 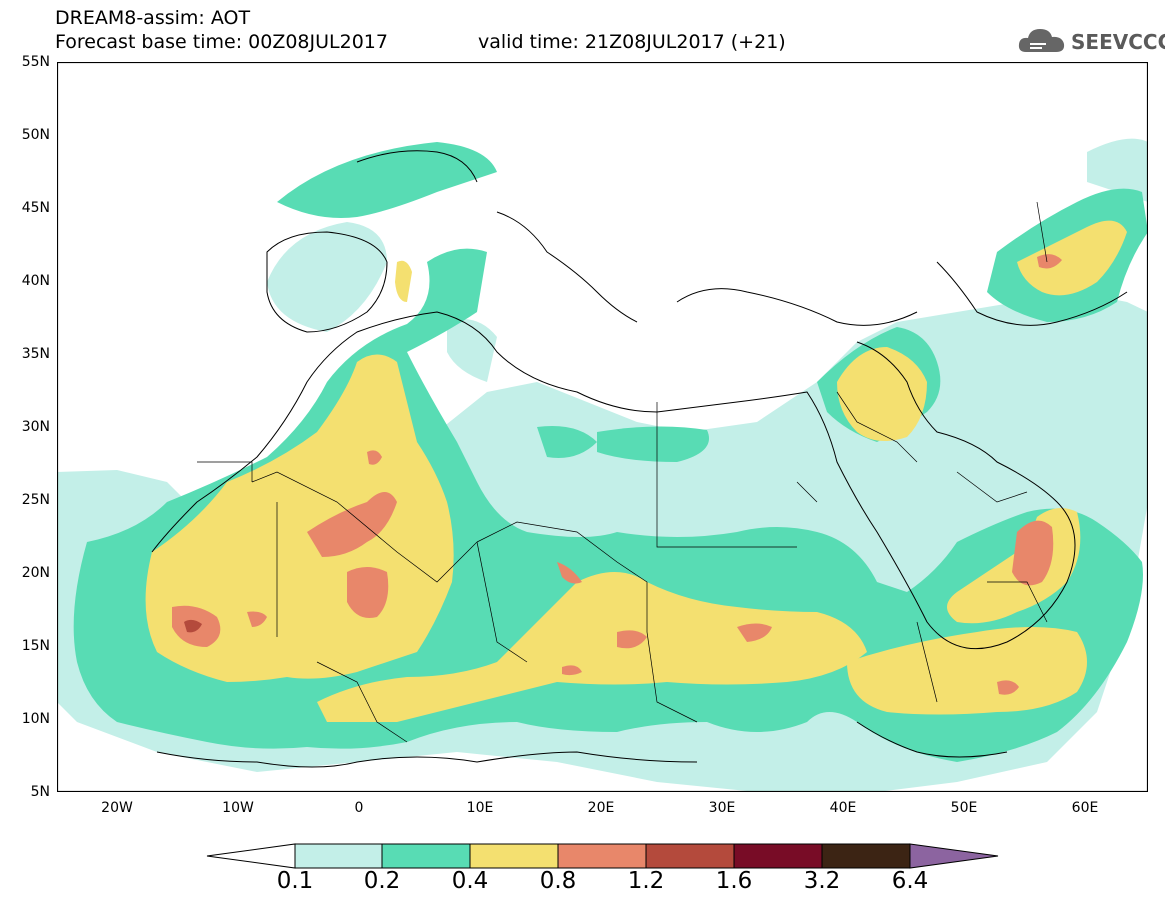 What do you see at coordinates (382, 881) in the screenshot?
I see `colorbar-label-0.2: 0.2` at bounding box center [382, 881].